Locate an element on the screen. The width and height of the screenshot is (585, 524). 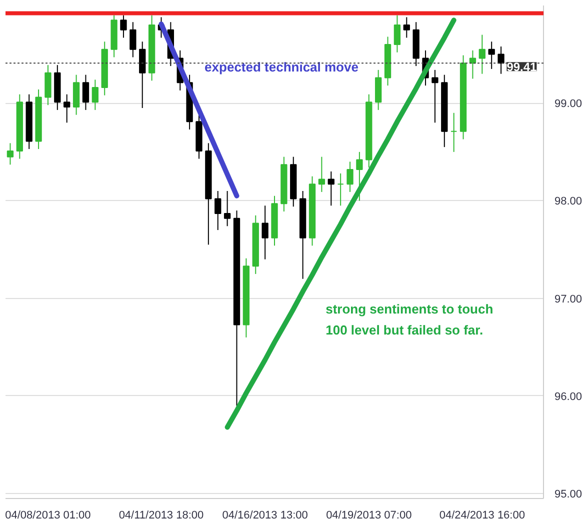
x-tick-label: 04/24/2013 16:00 is located at coordinates (482, 516).